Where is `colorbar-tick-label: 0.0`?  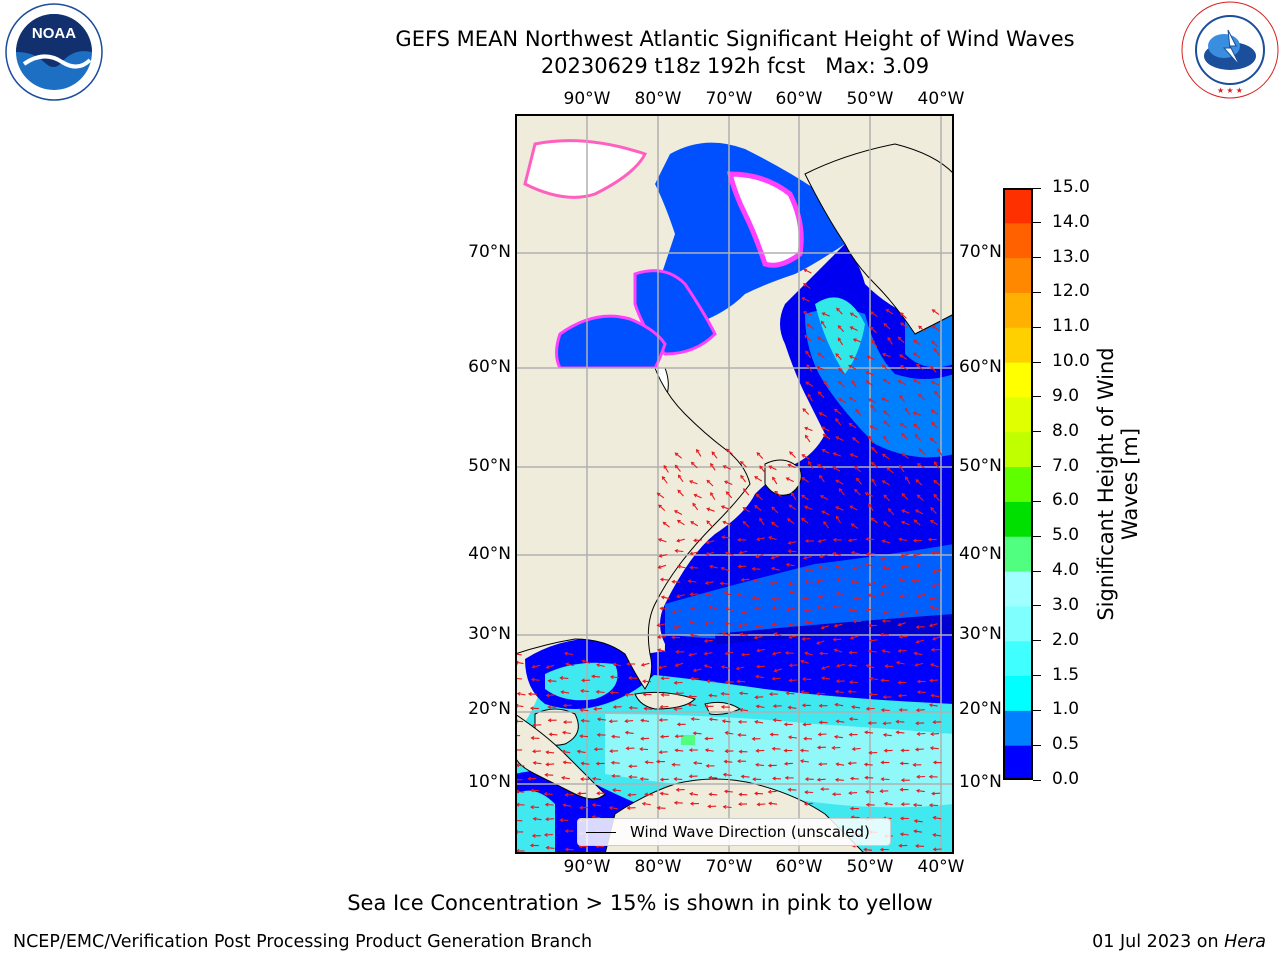 colorbar-tick-label: 0.0 is located at coordinates (1066, 779).